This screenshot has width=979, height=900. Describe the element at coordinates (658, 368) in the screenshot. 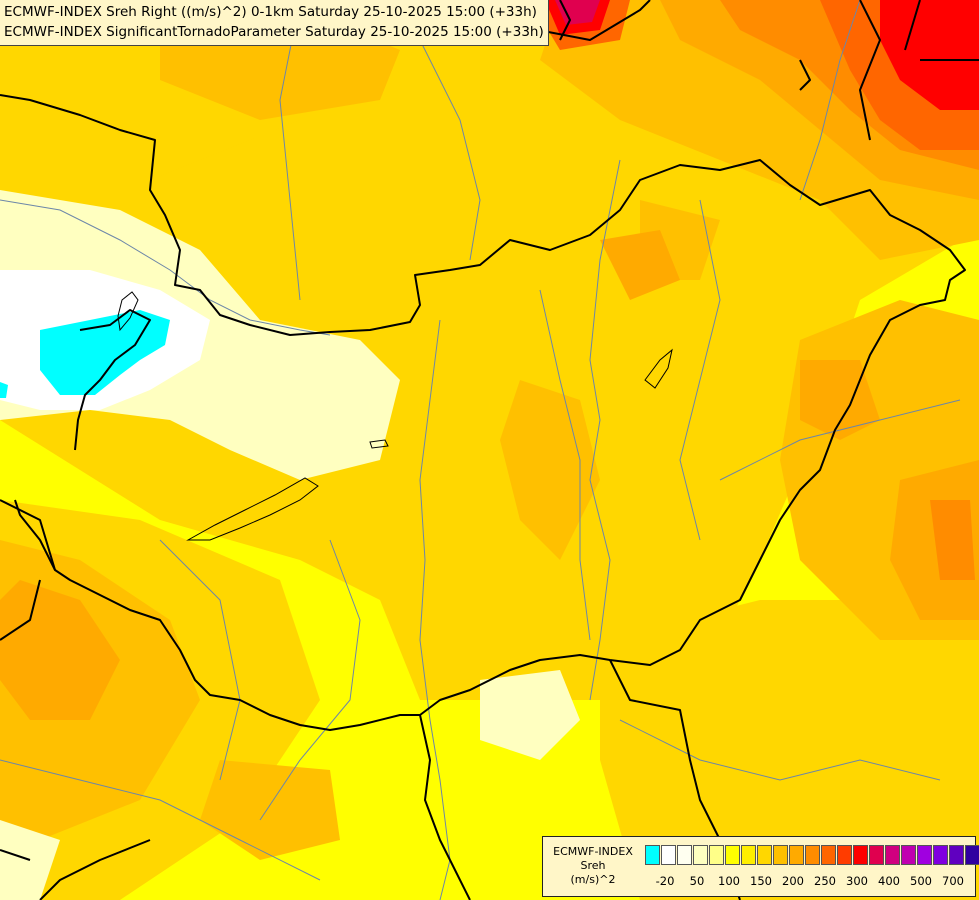

I see `lake-tisza` at that location.